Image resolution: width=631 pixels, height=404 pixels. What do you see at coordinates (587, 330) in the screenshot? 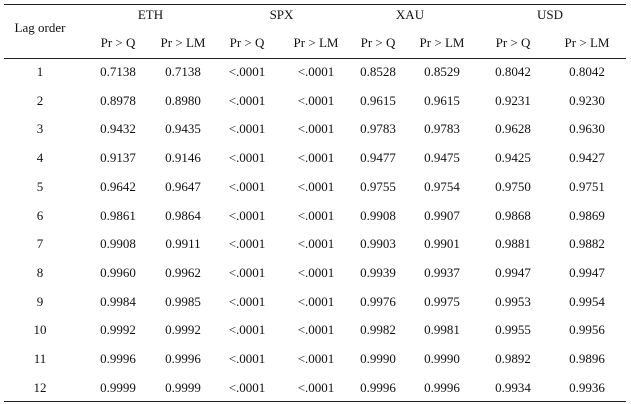
I see `value-cell: 0.9956` at bounding box center [587, 330].